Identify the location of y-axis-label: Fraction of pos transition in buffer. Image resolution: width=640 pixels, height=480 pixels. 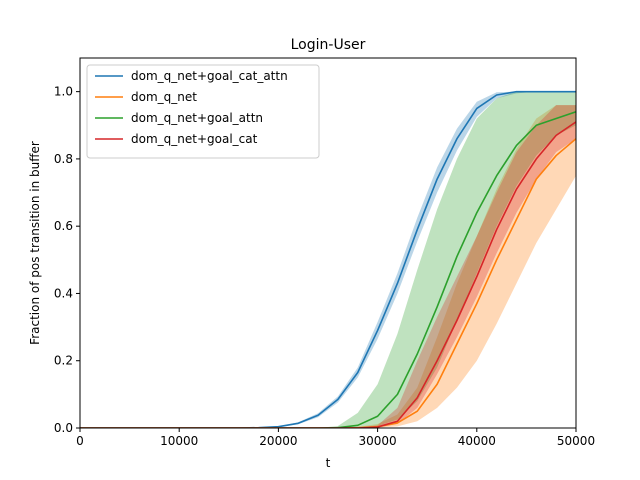
(35, 243).